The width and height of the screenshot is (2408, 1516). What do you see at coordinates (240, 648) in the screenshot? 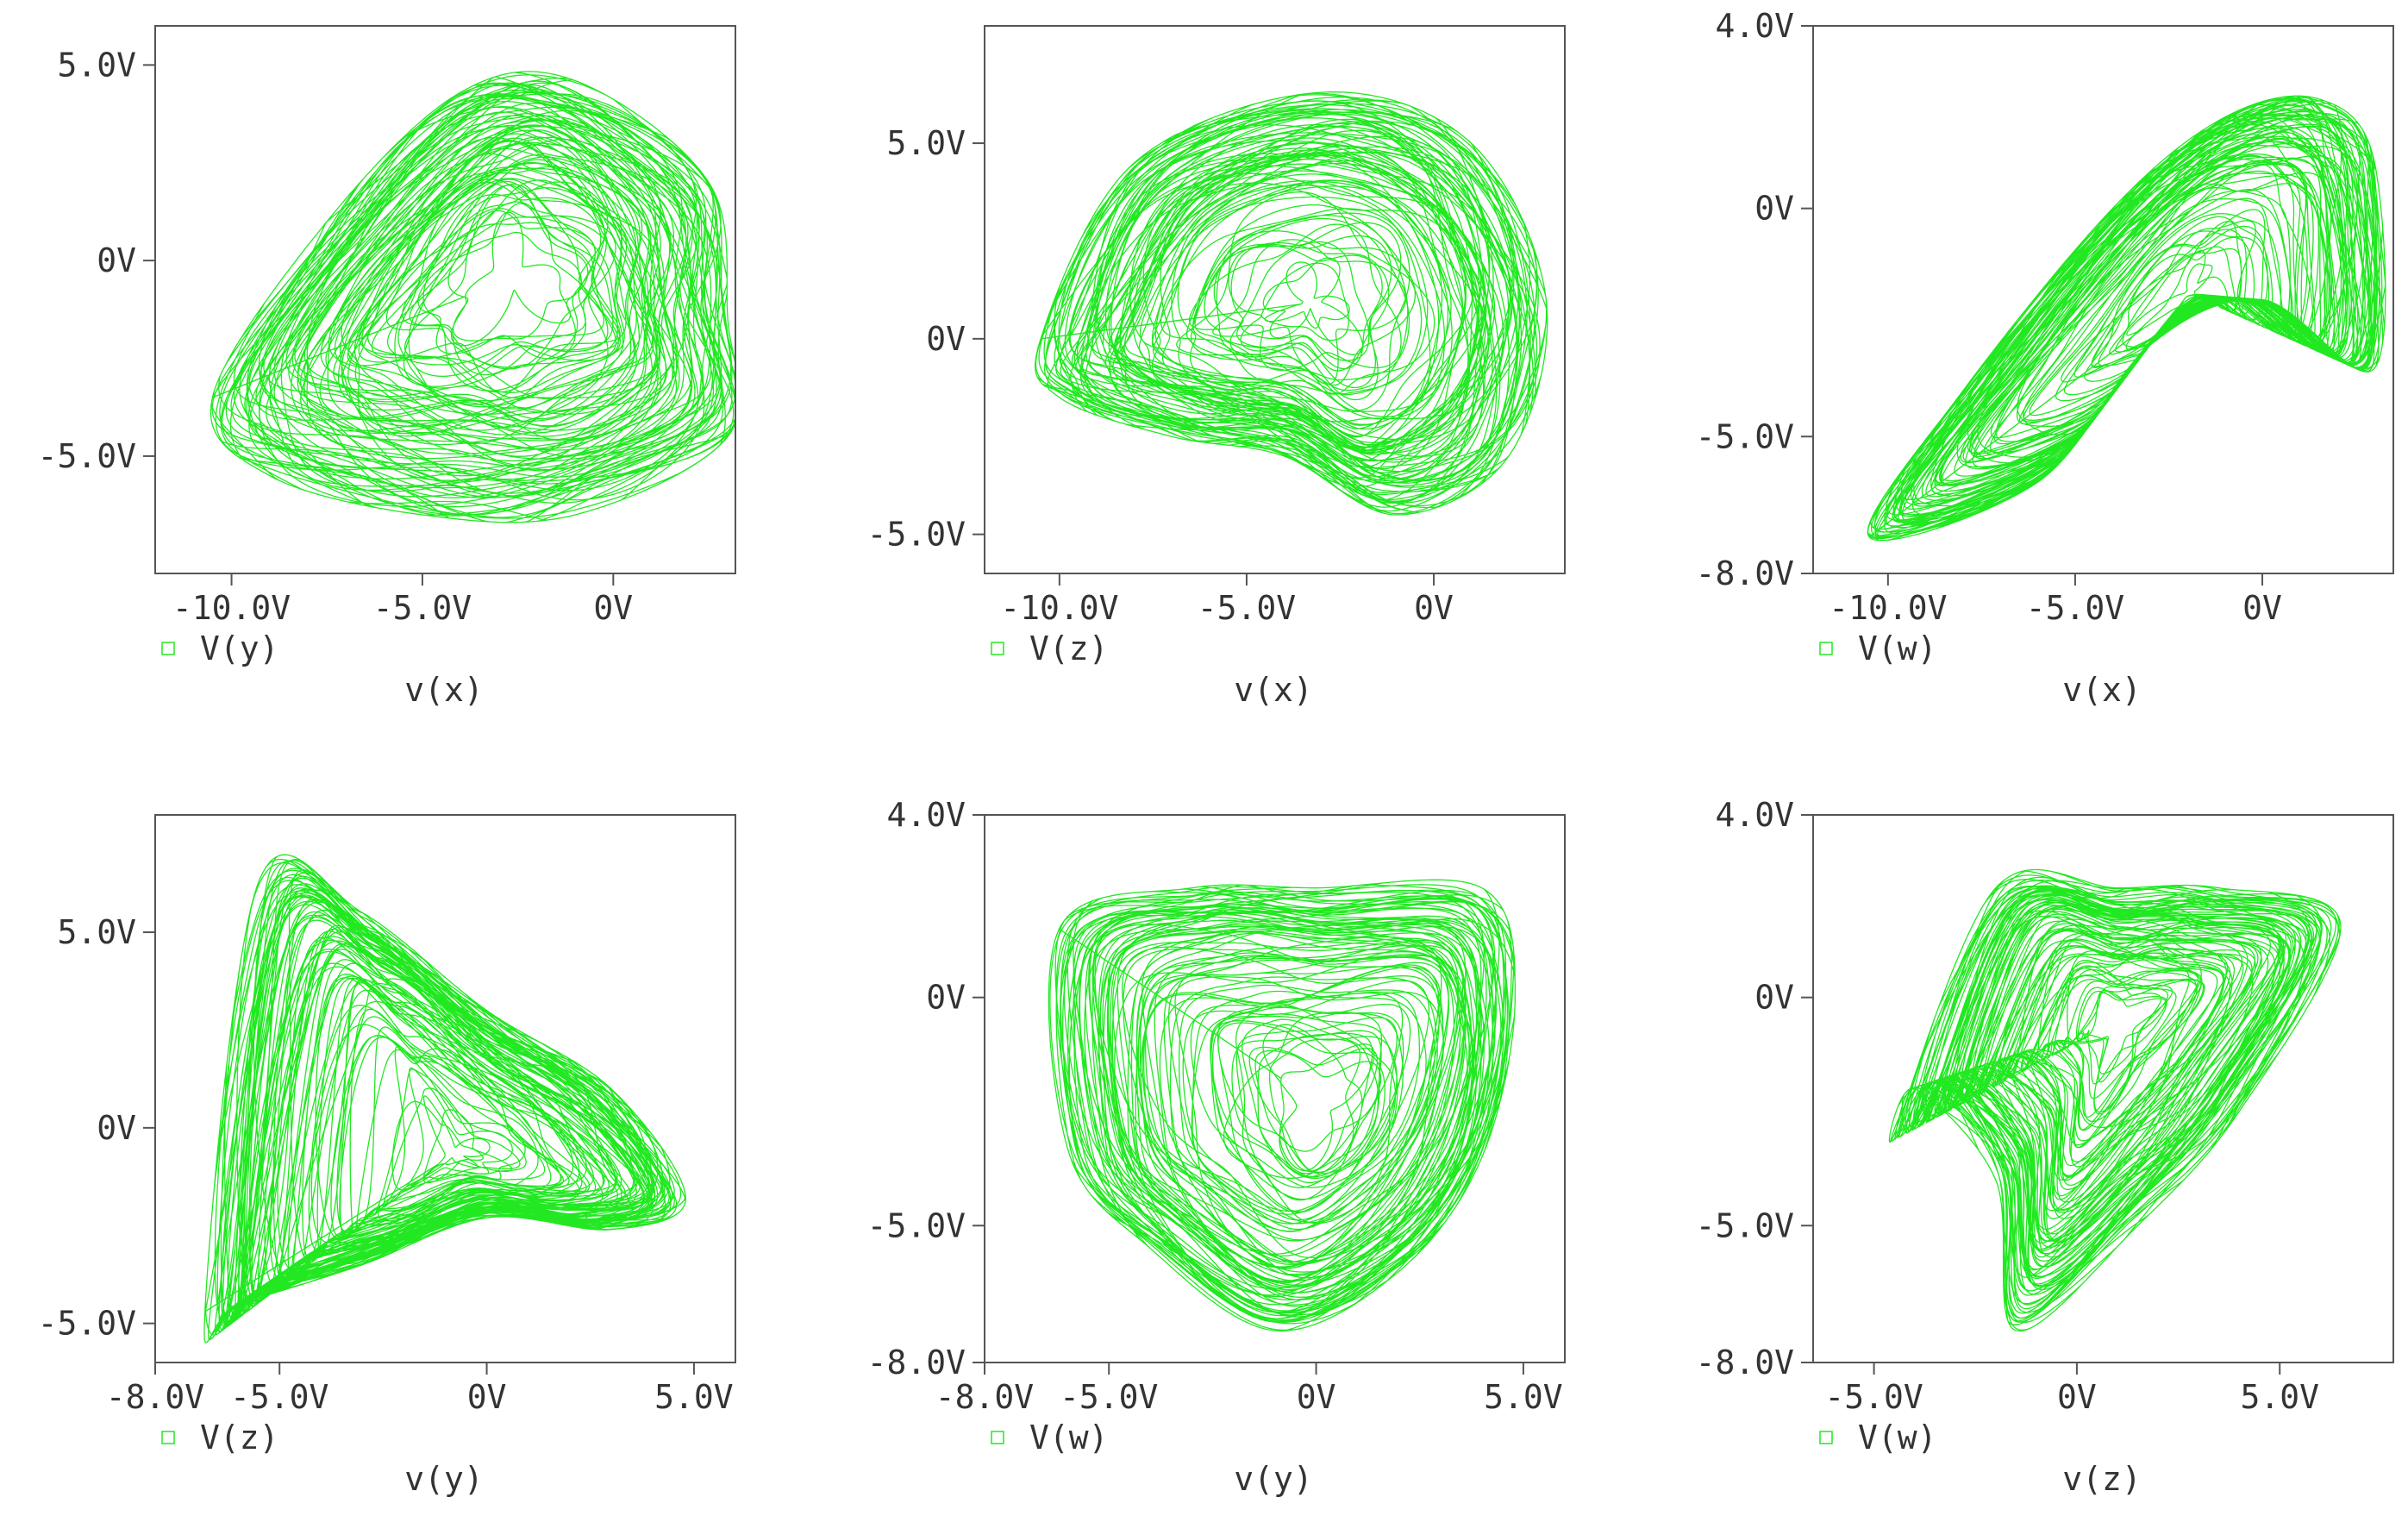
I see `legend-label: V(y)` at bounding box center [240, 648].